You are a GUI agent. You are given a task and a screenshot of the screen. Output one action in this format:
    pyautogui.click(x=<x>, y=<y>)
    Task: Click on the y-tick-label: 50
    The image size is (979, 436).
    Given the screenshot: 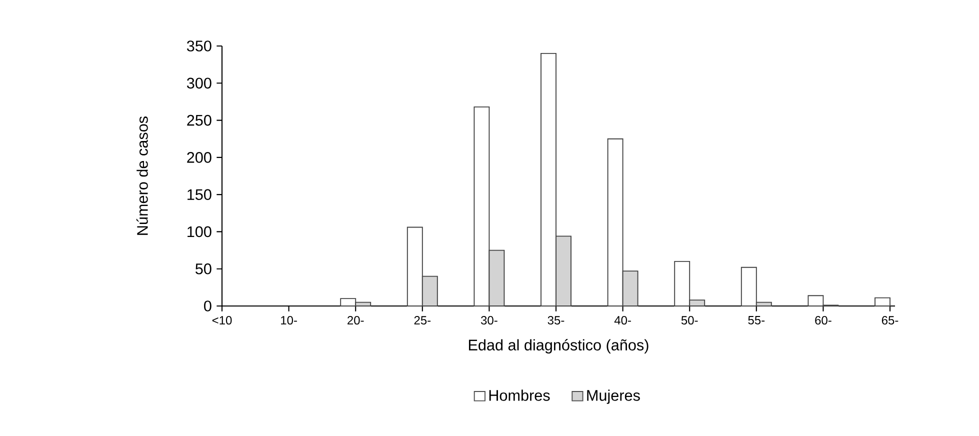 What is the action you would take?
    pyautogui.click(x=204, y=268)
    